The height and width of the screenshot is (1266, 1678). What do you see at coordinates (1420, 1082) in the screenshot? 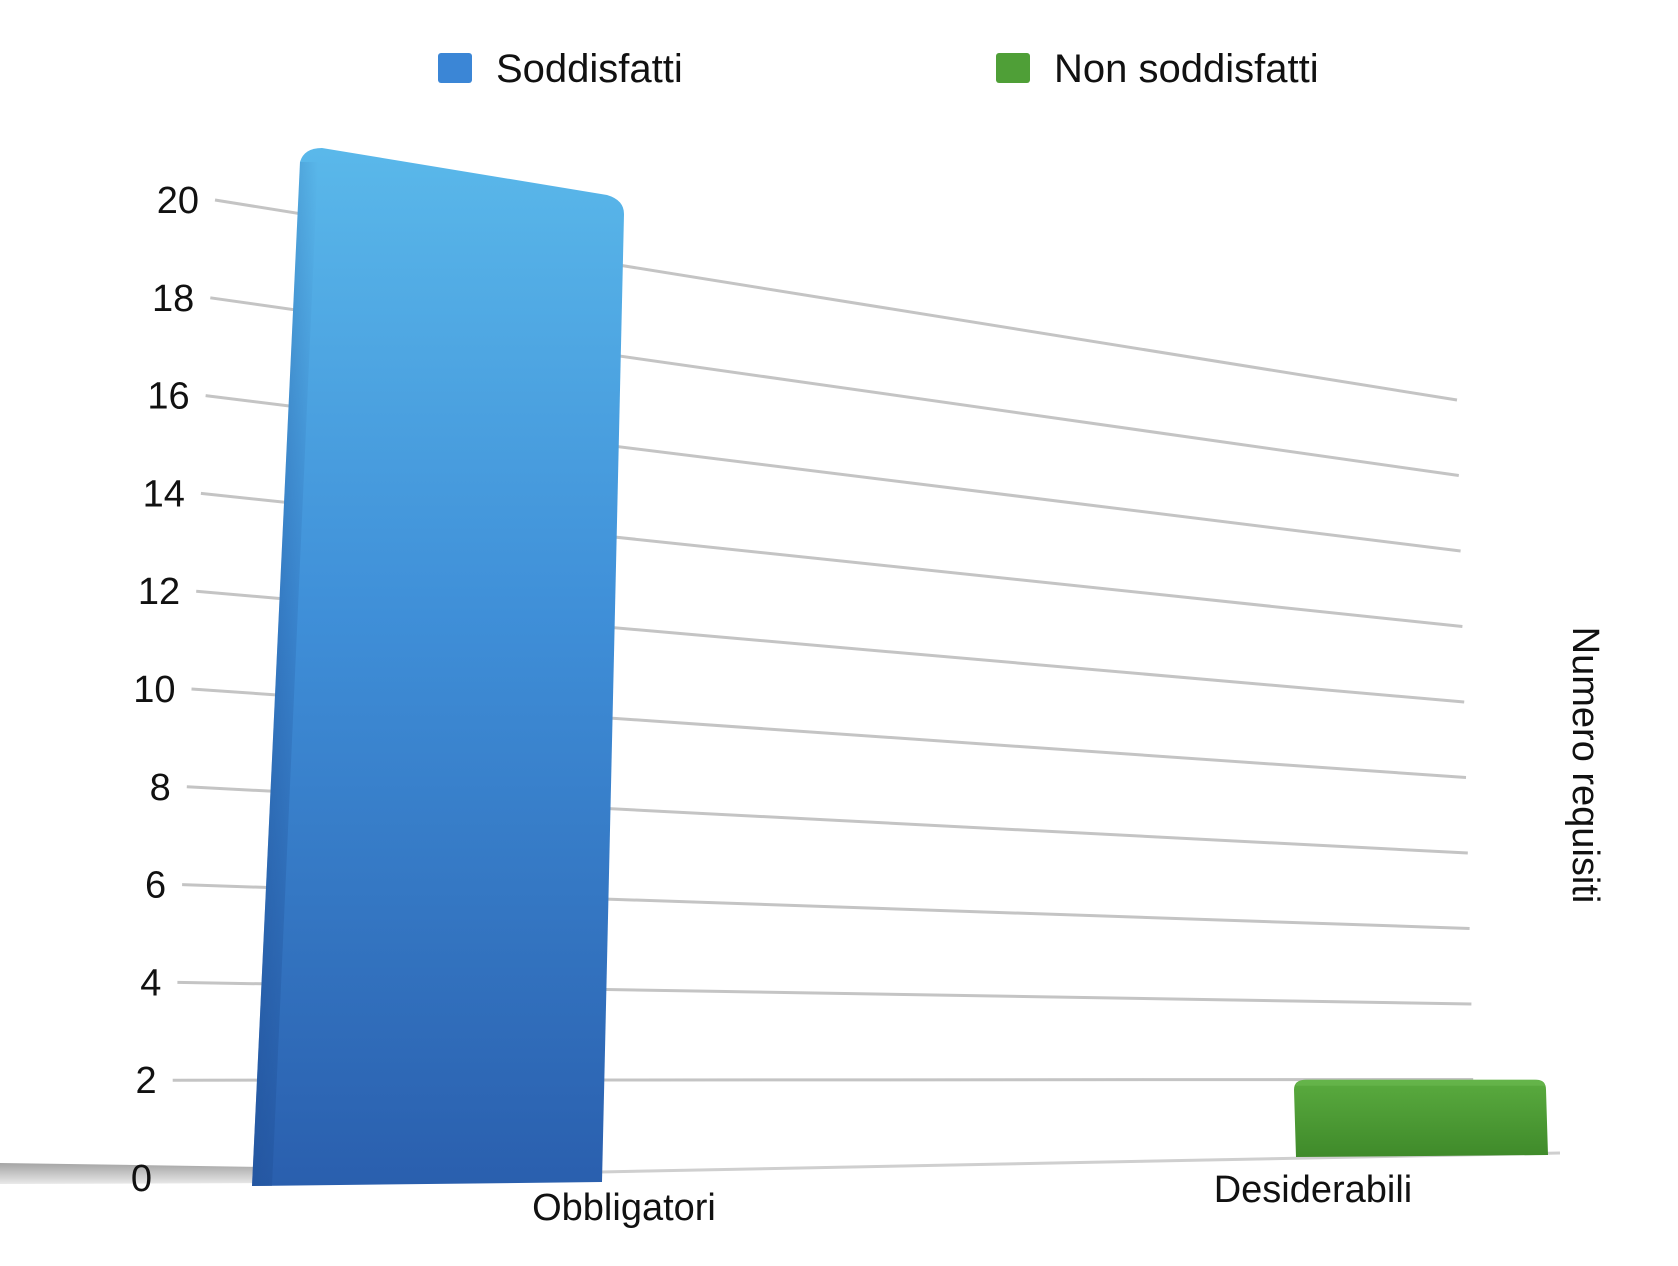
I see `bar-desiderabili-top-highlight` at bounding box center [1420, 1082].